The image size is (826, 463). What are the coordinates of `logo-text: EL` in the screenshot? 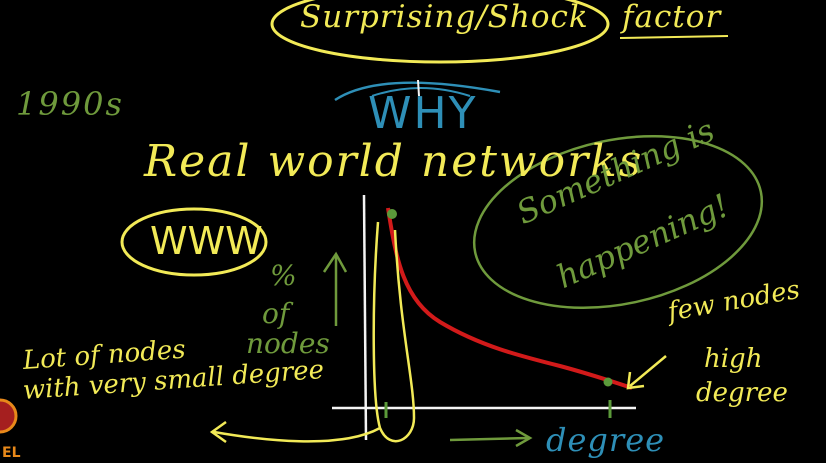 It's located at (11, 453).